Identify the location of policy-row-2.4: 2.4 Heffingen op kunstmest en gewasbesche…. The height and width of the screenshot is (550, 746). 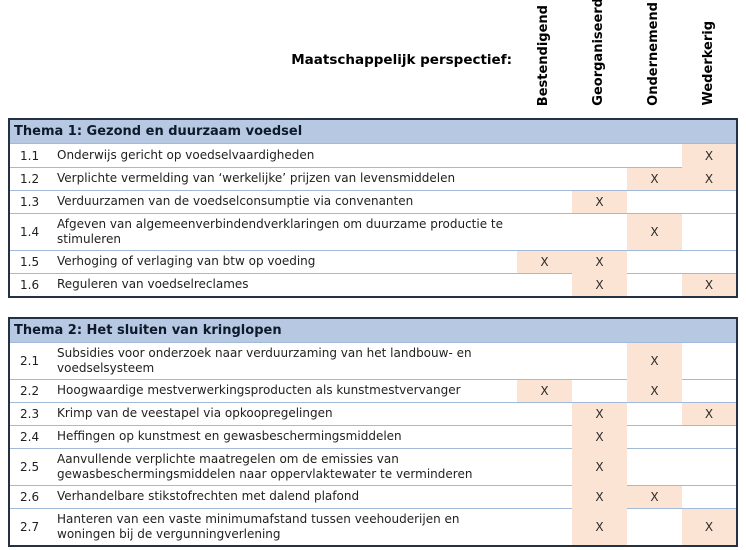
(373, 436).